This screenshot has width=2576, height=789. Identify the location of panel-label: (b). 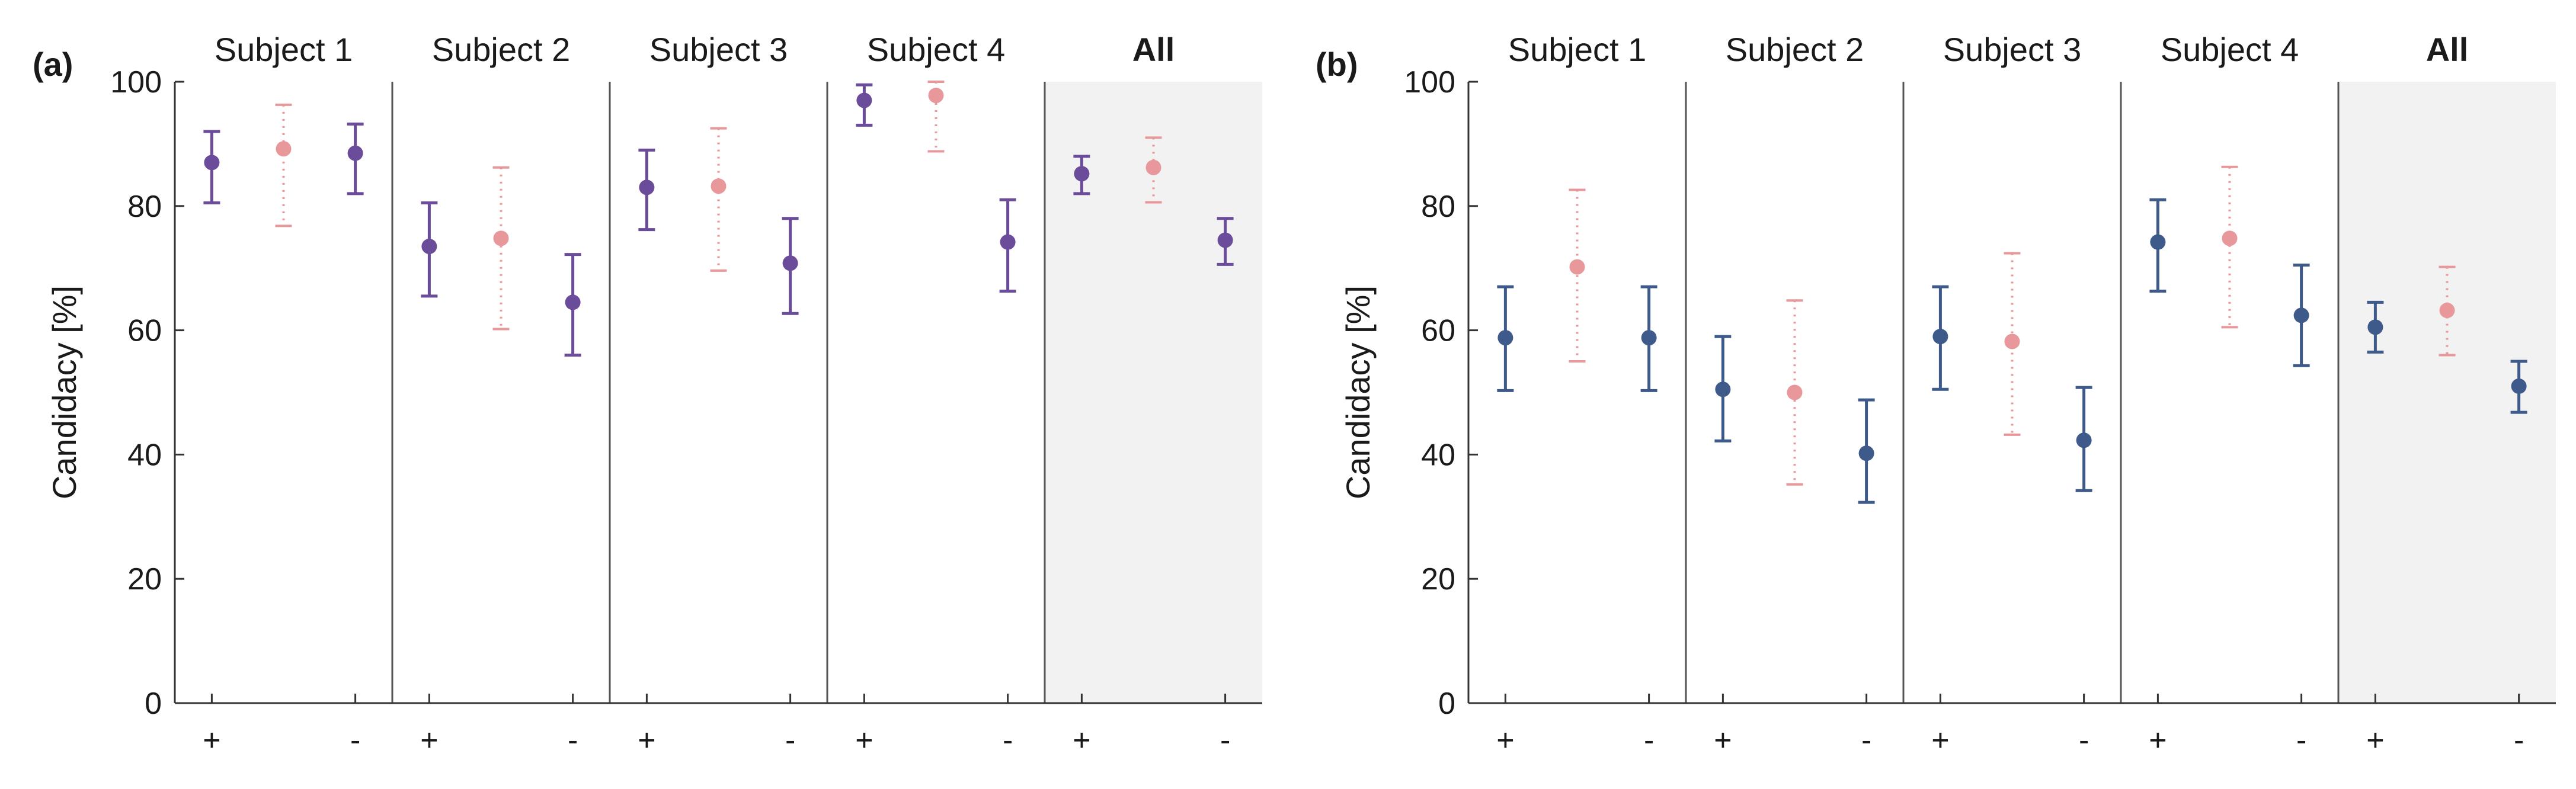
(1337, 64).